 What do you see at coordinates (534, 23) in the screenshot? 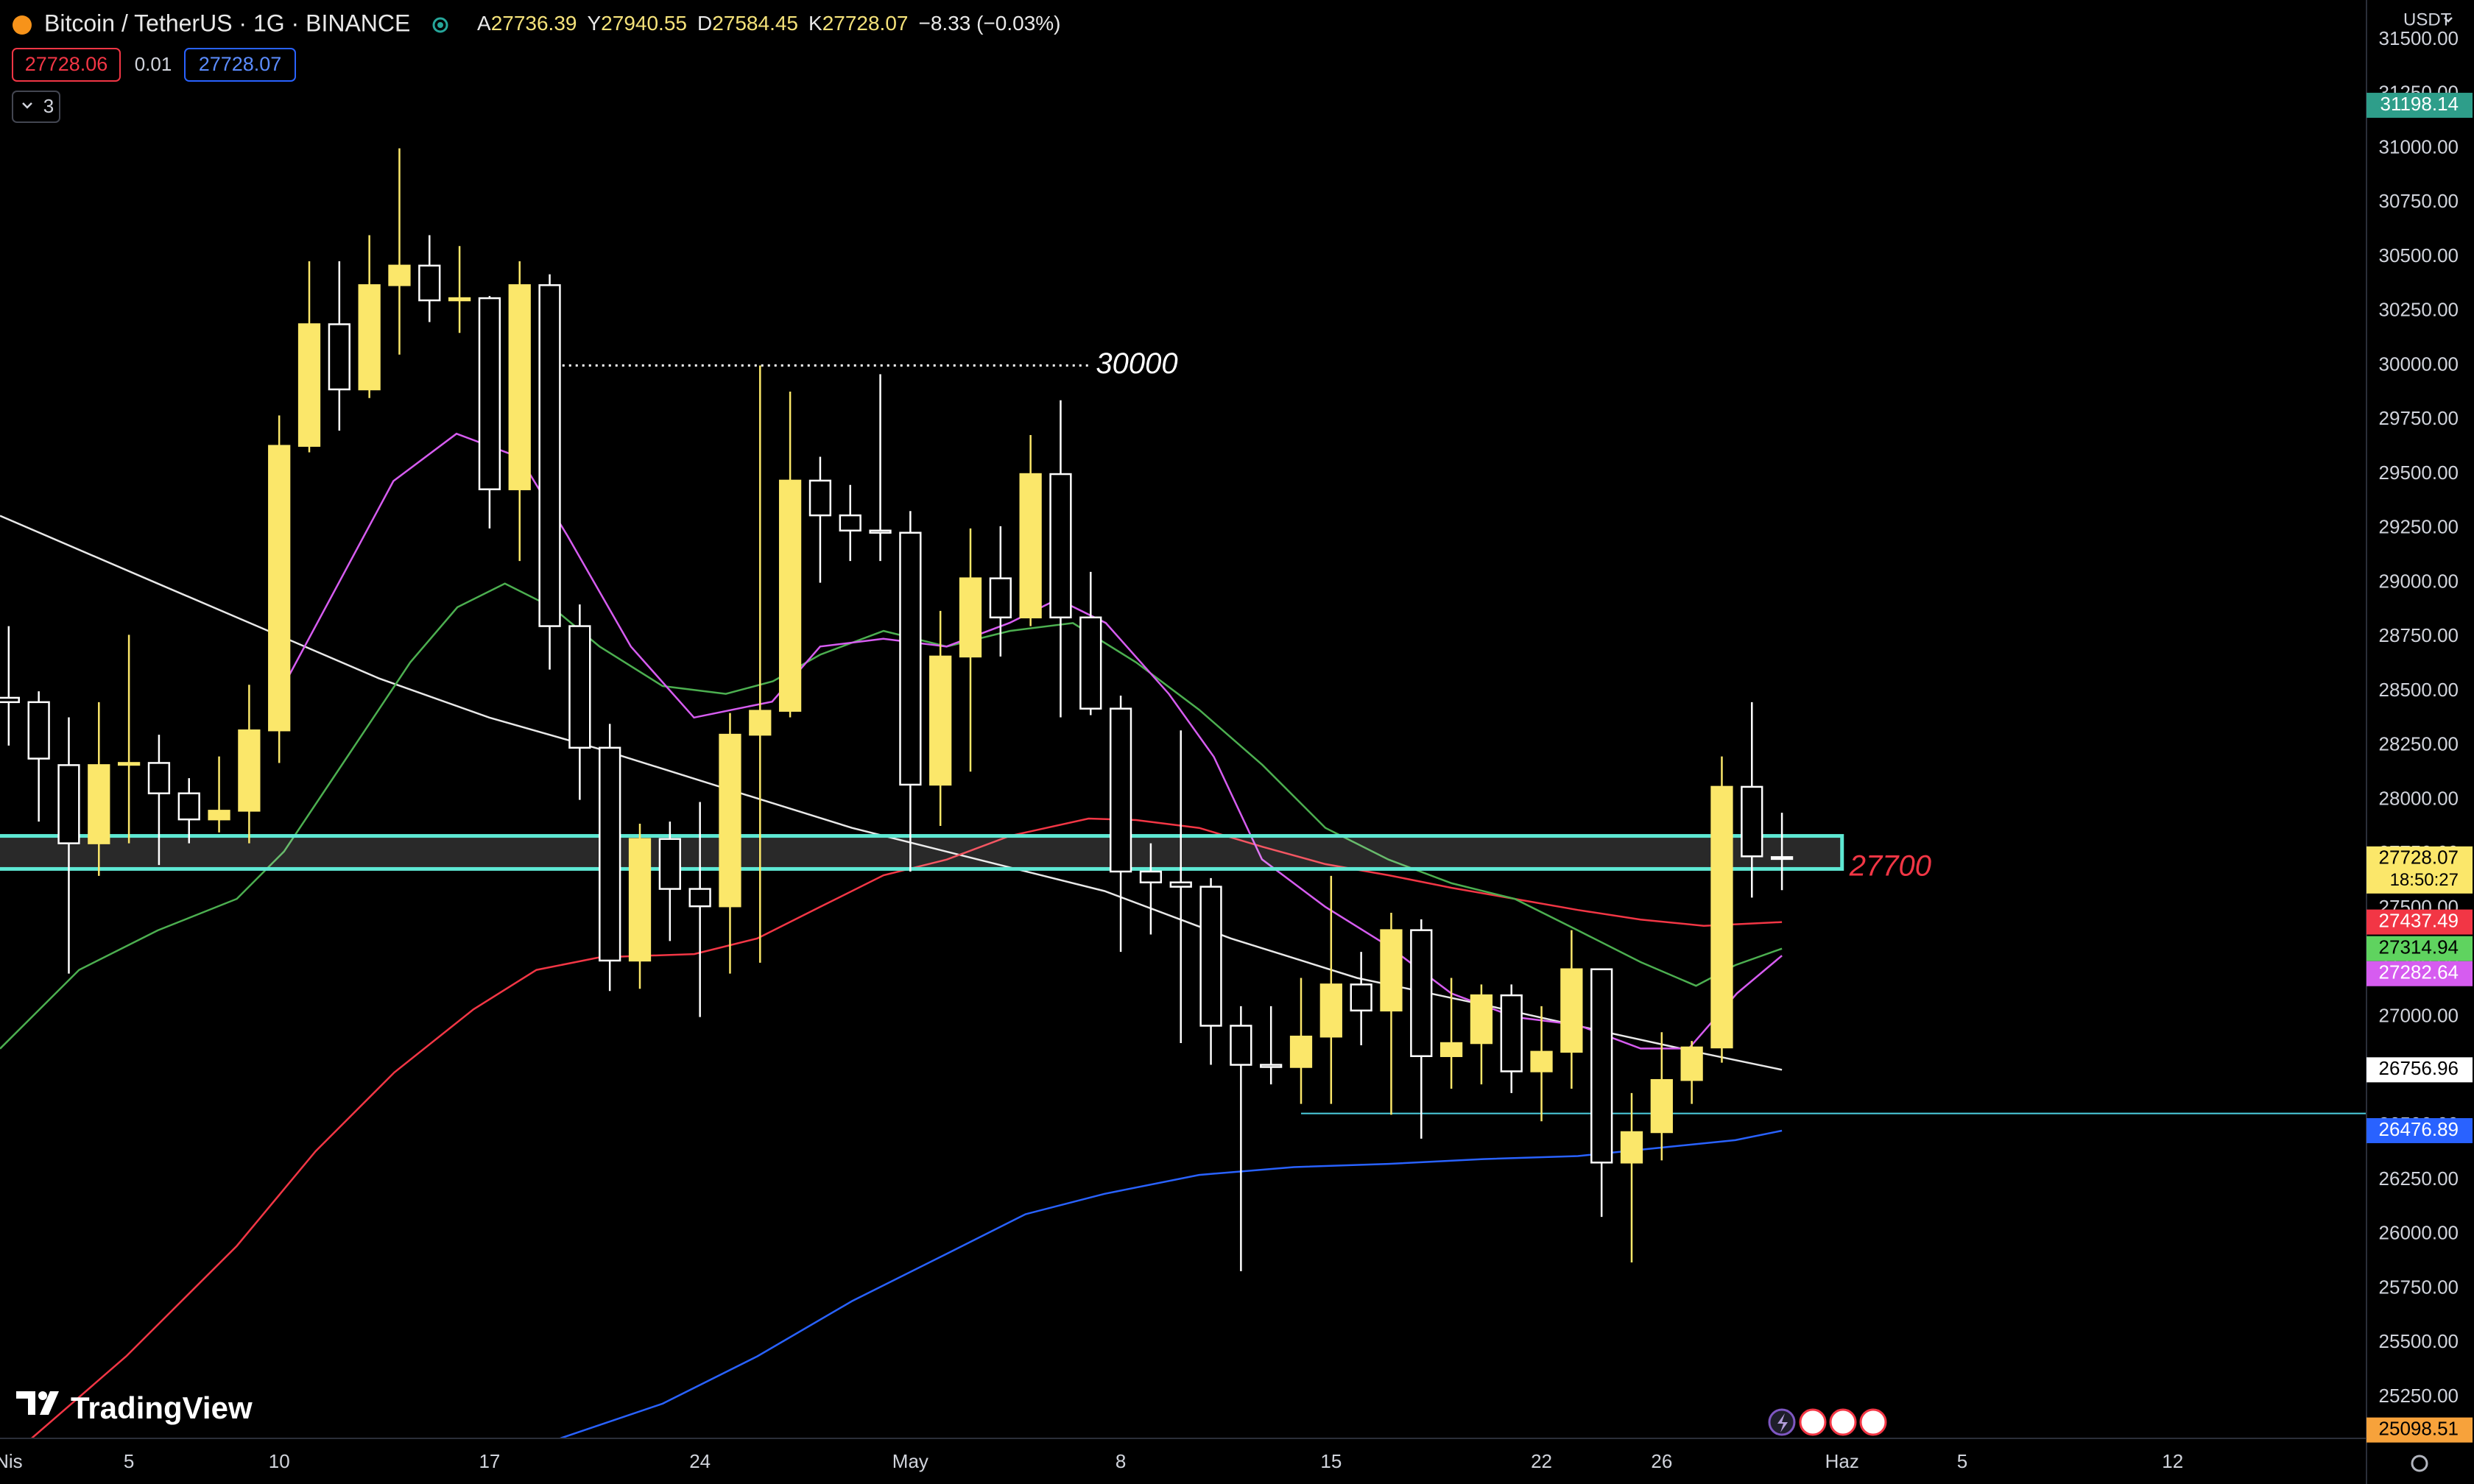
I see `ohlc-value: 27736.39` at bounding box center [534, 23].